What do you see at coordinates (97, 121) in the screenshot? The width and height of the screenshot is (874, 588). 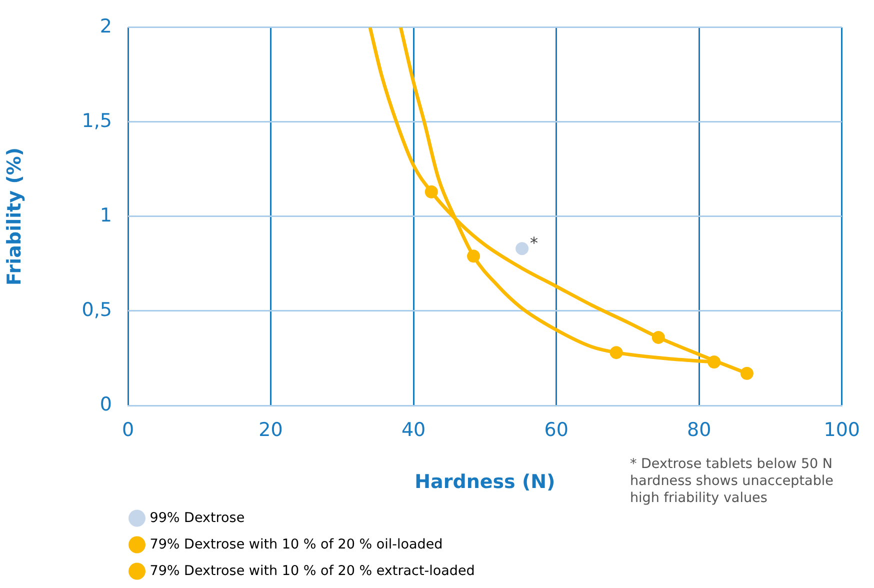 I see `y-tick-label: 1,5` at bounding box center [97, 121].